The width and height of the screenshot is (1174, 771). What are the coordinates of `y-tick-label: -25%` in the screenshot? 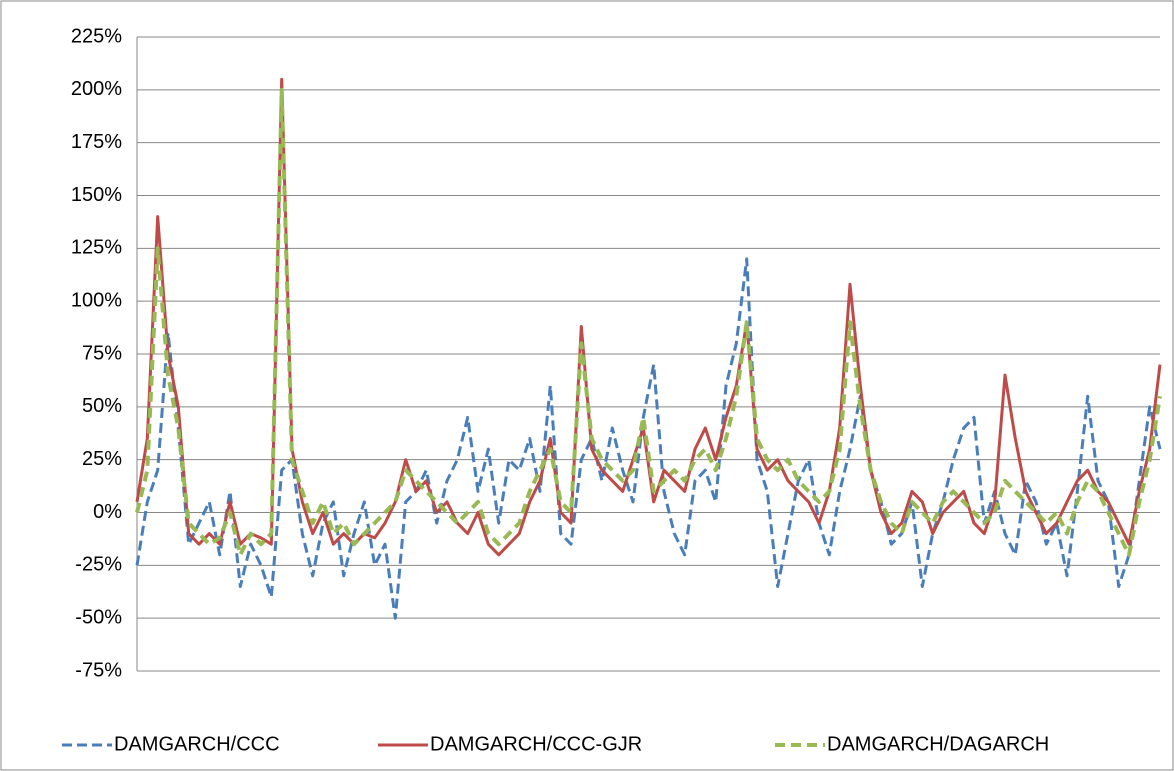 It's located at (98, 565).